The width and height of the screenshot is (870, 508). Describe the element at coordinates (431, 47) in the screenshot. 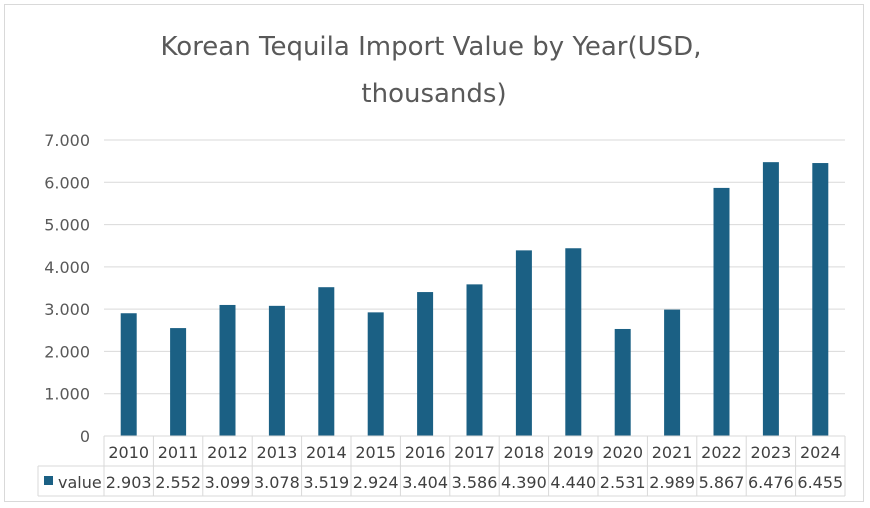

I see `chart-title-line1: Korean Tequila Import Value by Year(USD,` at that location.